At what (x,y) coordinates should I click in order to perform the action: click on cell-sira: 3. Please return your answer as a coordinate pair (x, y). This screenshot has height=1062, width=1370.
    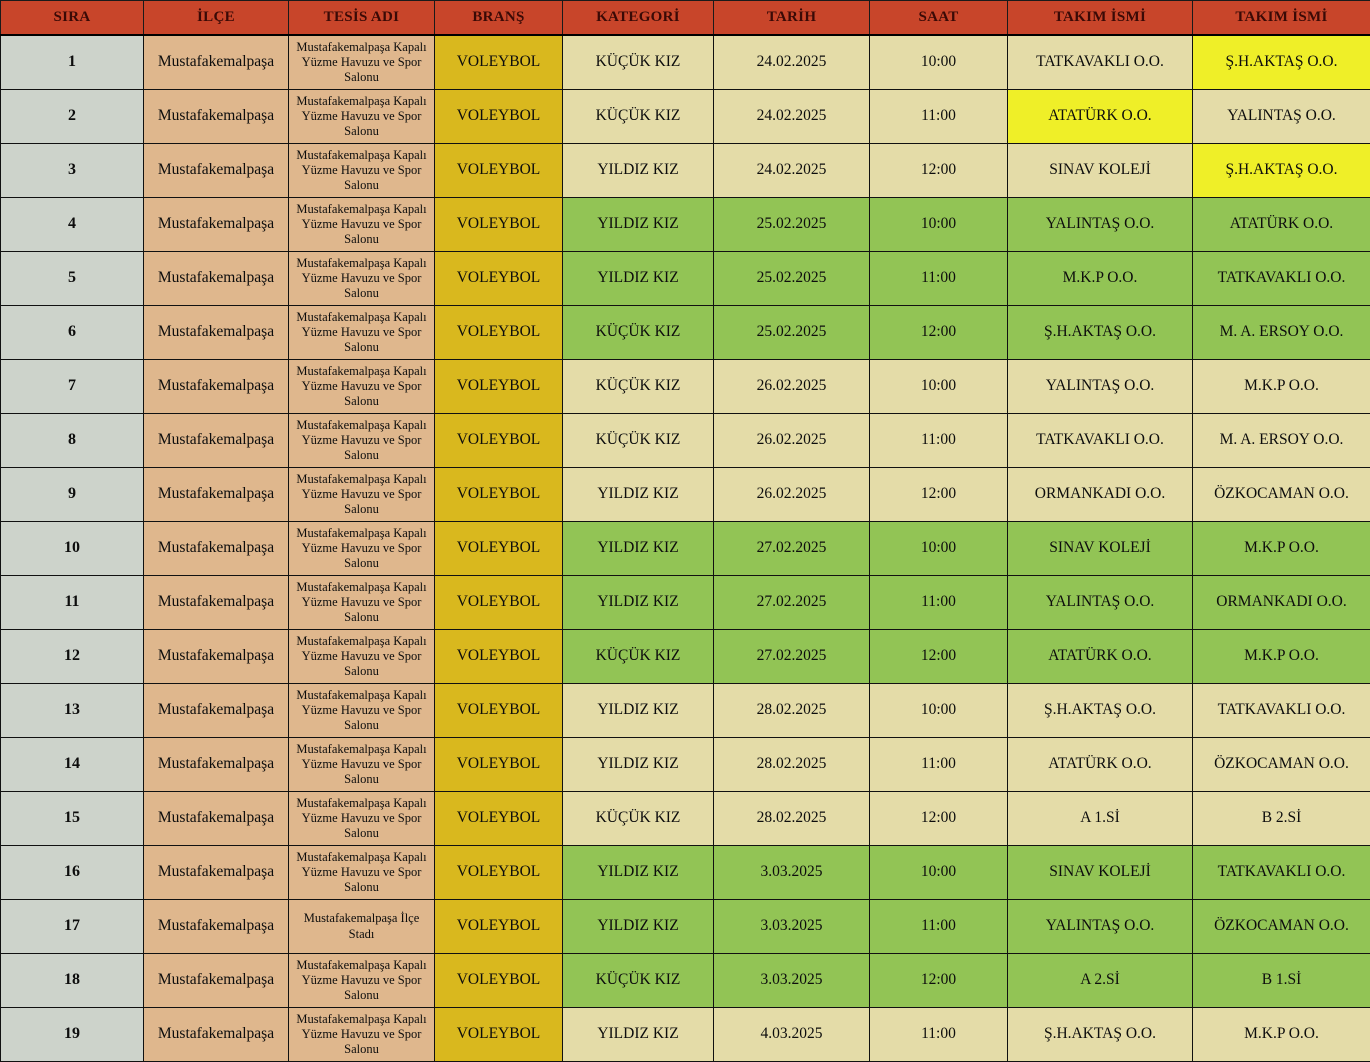
    Looking at the image, I should click on (72, 171).